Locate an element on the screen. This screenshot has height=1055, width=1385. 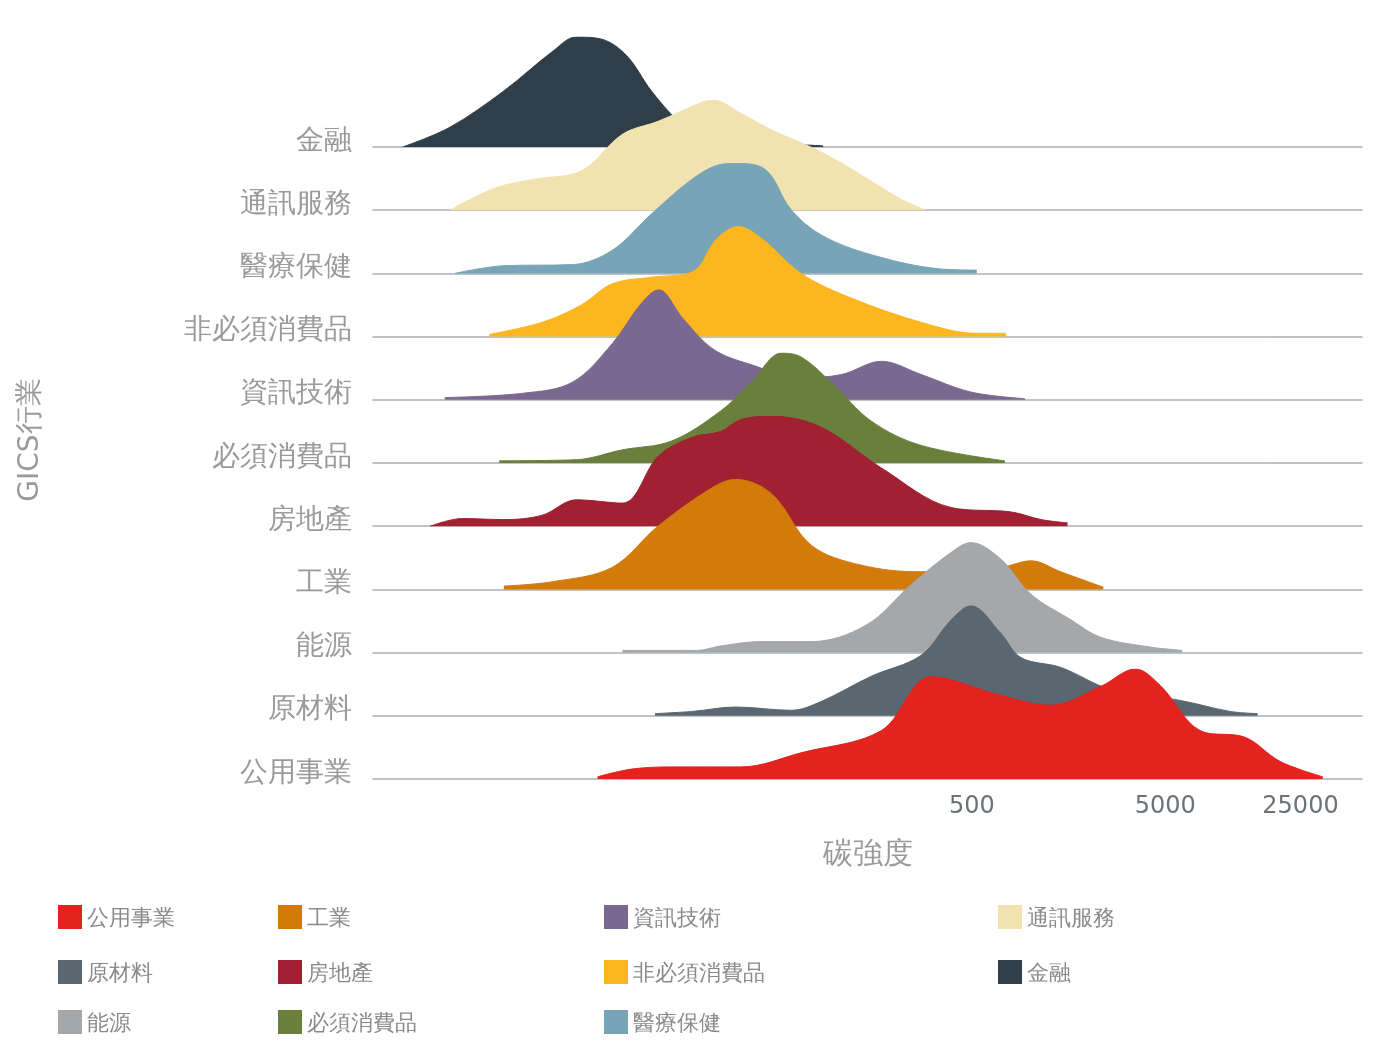
y-axis-title: 非必須消費品 is located at coordinates (268, 329).